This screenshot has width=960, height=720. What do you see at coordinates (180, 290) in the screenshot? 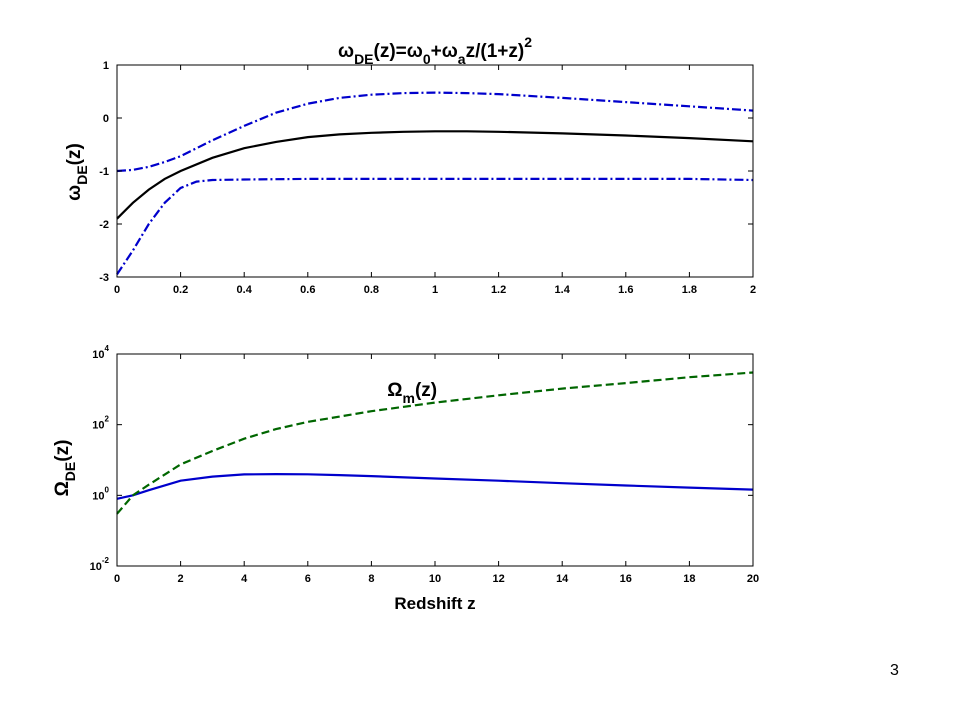
I see `x-tick-label: 0.2` at bounding box center [180, 290].